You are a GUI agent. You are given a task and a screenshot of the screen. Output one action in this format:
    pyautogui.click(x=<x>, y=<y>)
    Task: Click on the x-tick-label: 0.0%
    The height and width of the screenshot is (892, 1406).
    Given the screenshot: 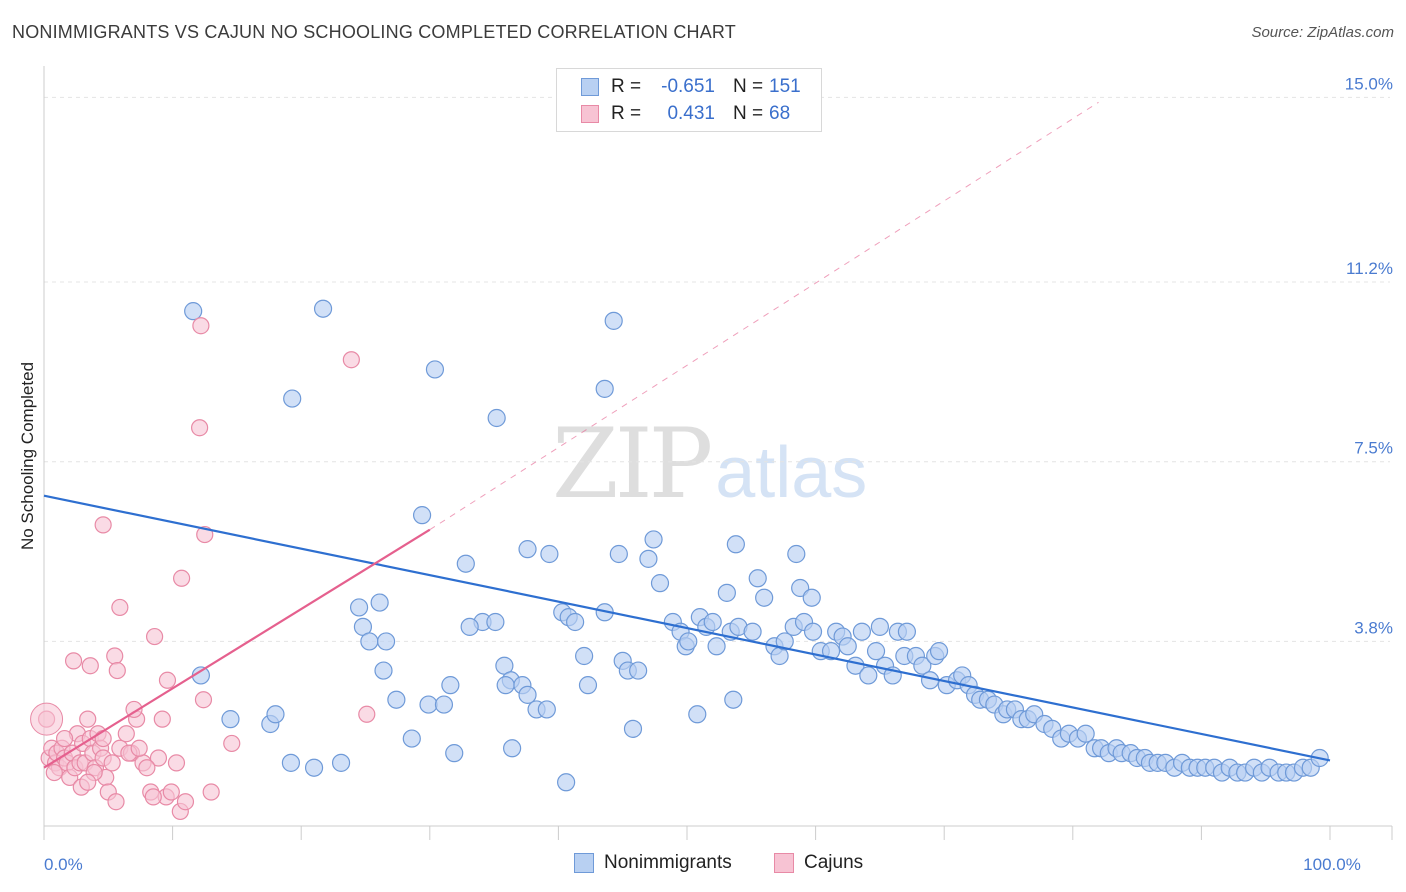 What is the action you would take?
    pyautogui.click(x=63, y=864)
    